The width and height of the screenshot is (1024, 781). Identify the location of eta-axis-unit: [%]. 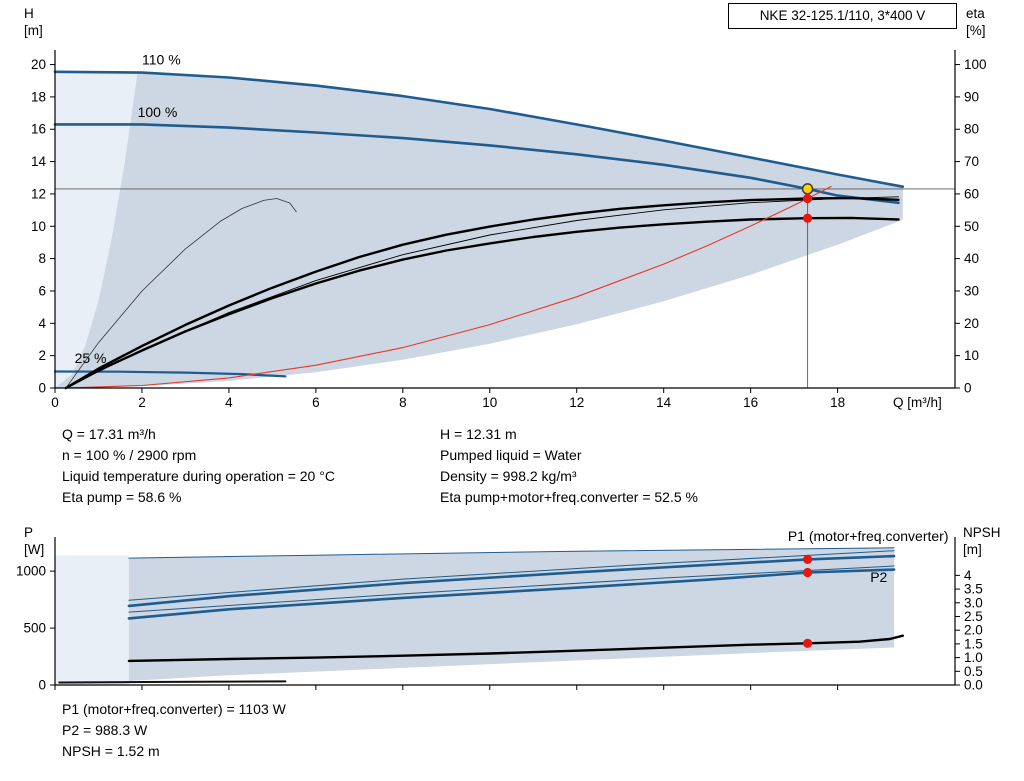
(976, 30).